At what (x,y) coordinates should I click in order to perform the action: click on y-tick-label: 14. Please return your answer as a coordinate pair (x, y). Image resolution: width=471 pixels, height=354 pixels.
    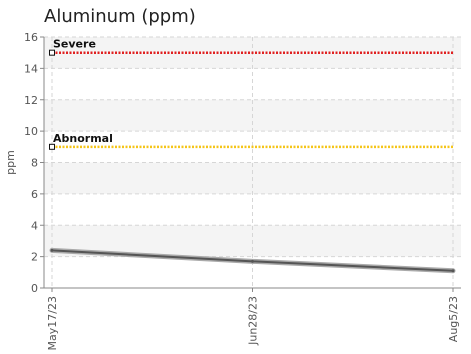
    Looking at the image, I should click on (31, 68).